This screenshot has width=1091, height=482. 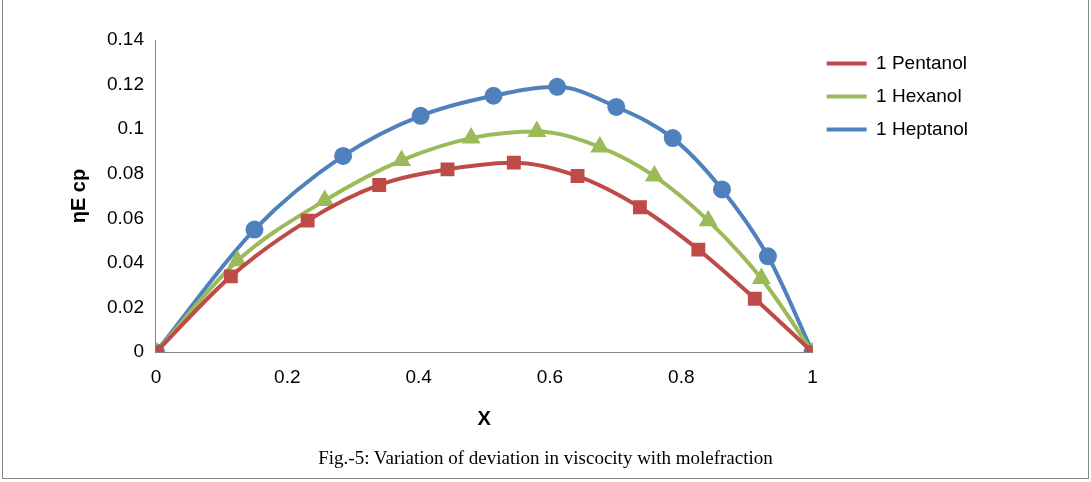 I want to click on legend-label: 1 Pentanol, so click(x=921, y=62).